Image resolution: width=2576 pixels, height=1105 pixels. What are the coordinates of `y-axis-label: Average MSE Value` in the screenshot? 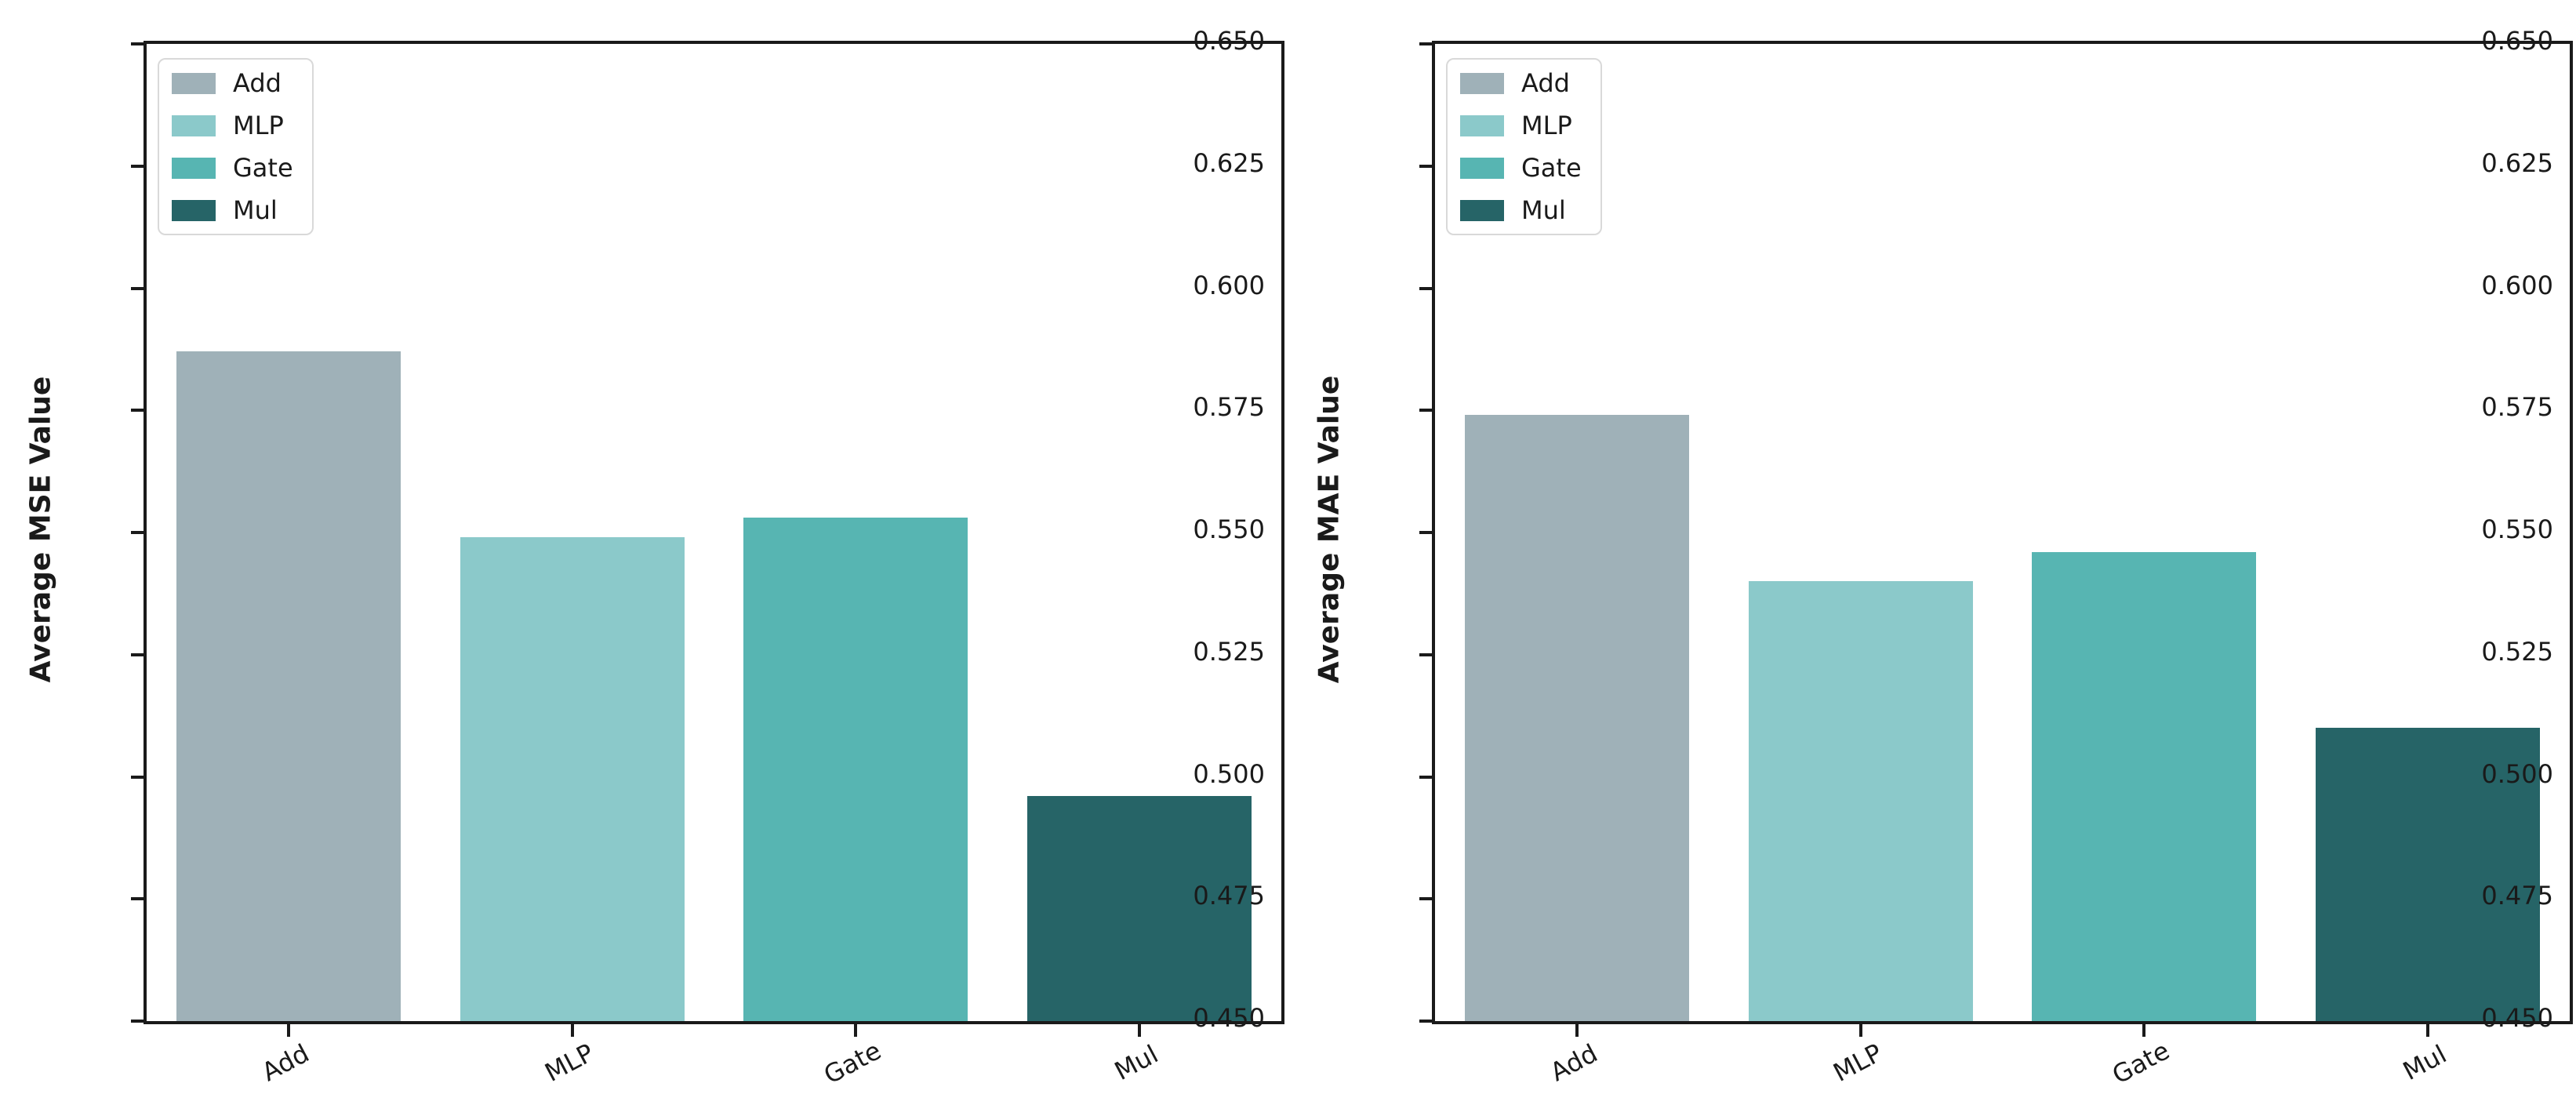 It's located at (40, 529).